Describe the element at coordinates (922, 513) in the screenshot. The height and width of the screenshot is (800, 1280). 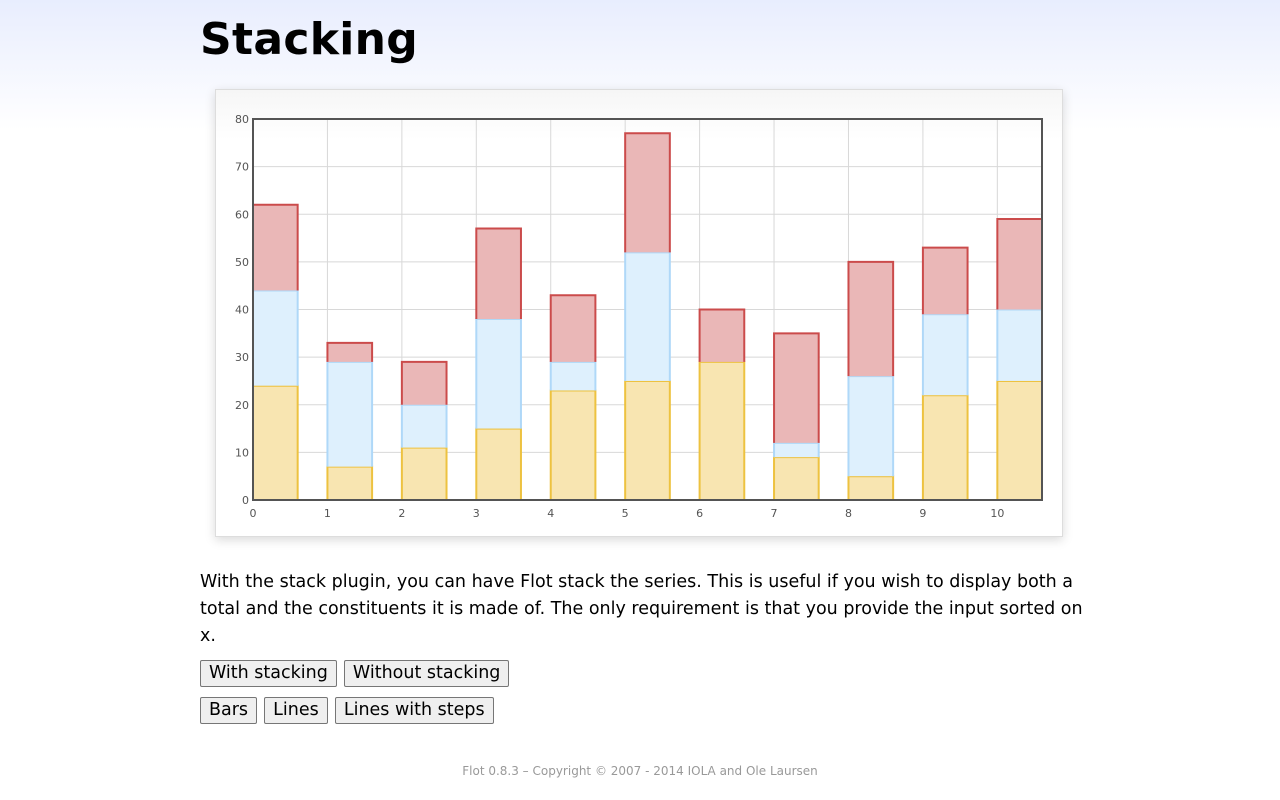
I see `x-tick-label: 9` at that location.